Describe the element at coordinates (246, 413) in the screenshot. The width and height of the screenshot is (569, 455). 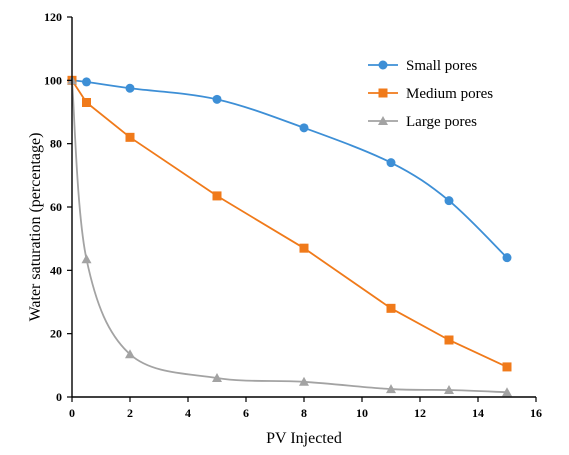
I see `x-tick-label: 6` at that location.